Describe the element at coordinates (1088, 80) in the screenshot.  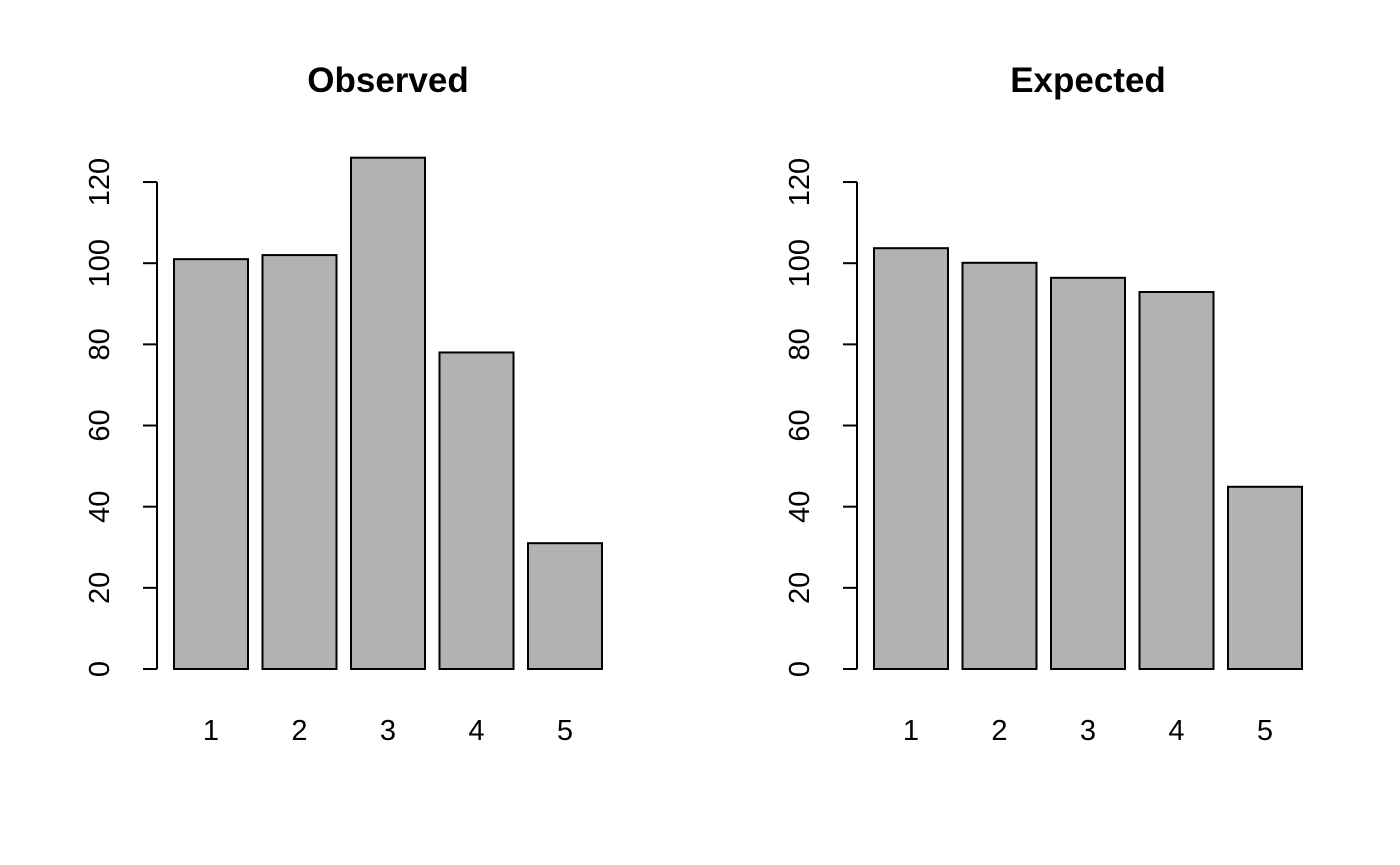
I see `chart-title: Expected` at that location.